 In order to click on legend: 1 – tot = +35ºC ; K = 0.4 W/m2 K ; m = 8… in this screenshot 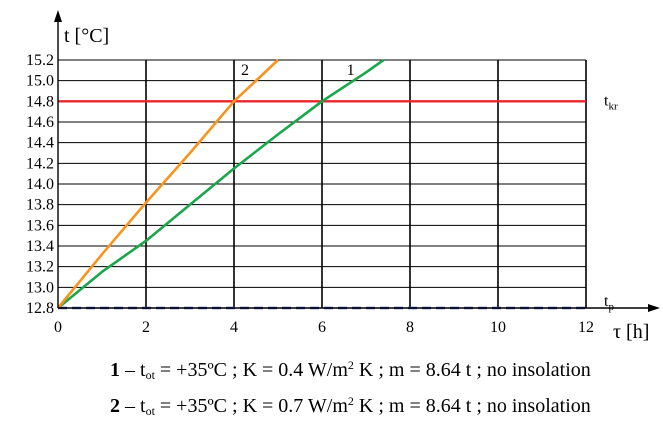, I will do `click(382, 388)`.